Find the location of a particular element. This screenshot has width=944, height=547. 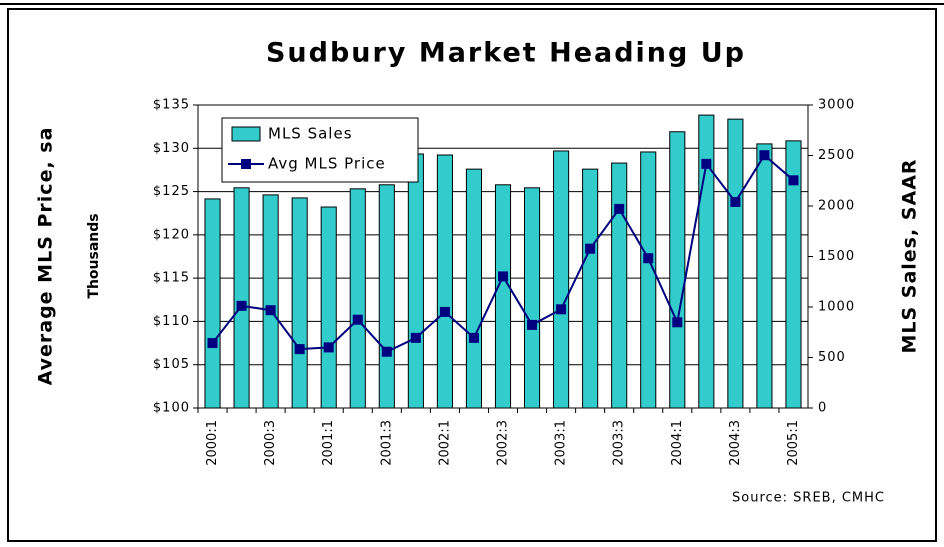

y2-tick-label: 500 is located at coordinates (832, 357).